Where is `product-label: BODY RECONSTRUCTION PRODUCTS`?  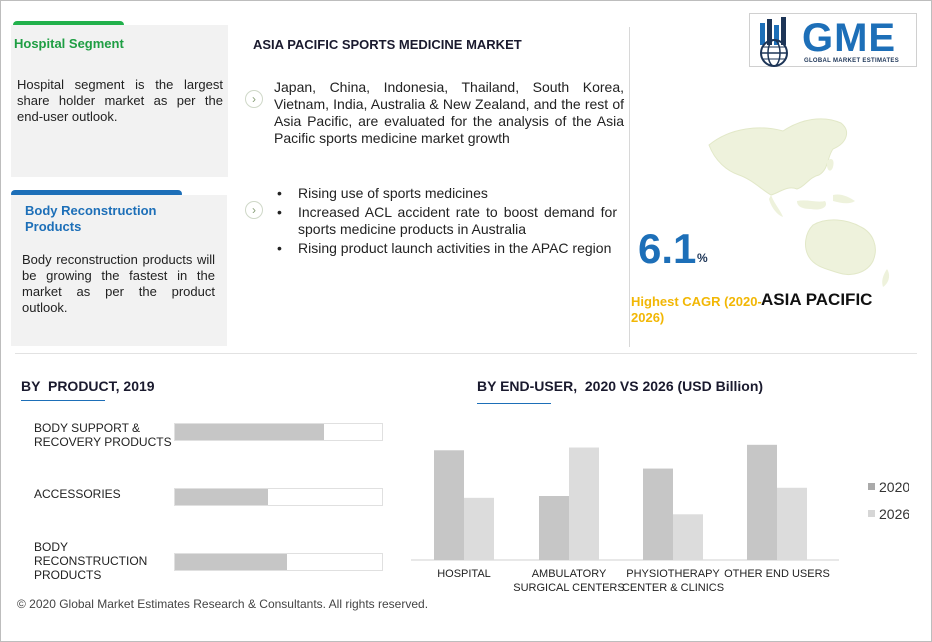 product-label: BODY RECONSTRUCTION PRODUCTS is located at coordinates (91, 561).